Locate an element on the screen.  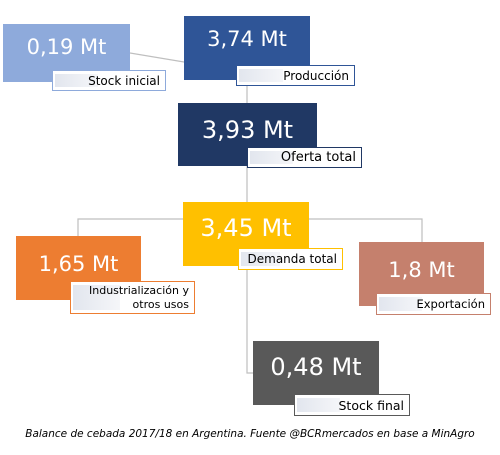
label-oferta-total: Oferta total is located at coordinates (304, 157).